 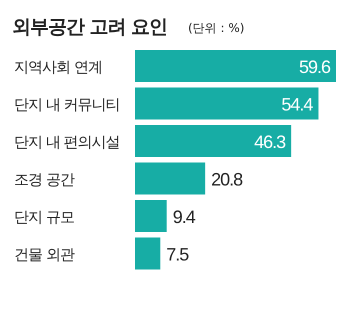 What do you see at coordinates (184, 217) in the screenshot?
I see `data-label: 9.4` at bounding box center [184, 217].